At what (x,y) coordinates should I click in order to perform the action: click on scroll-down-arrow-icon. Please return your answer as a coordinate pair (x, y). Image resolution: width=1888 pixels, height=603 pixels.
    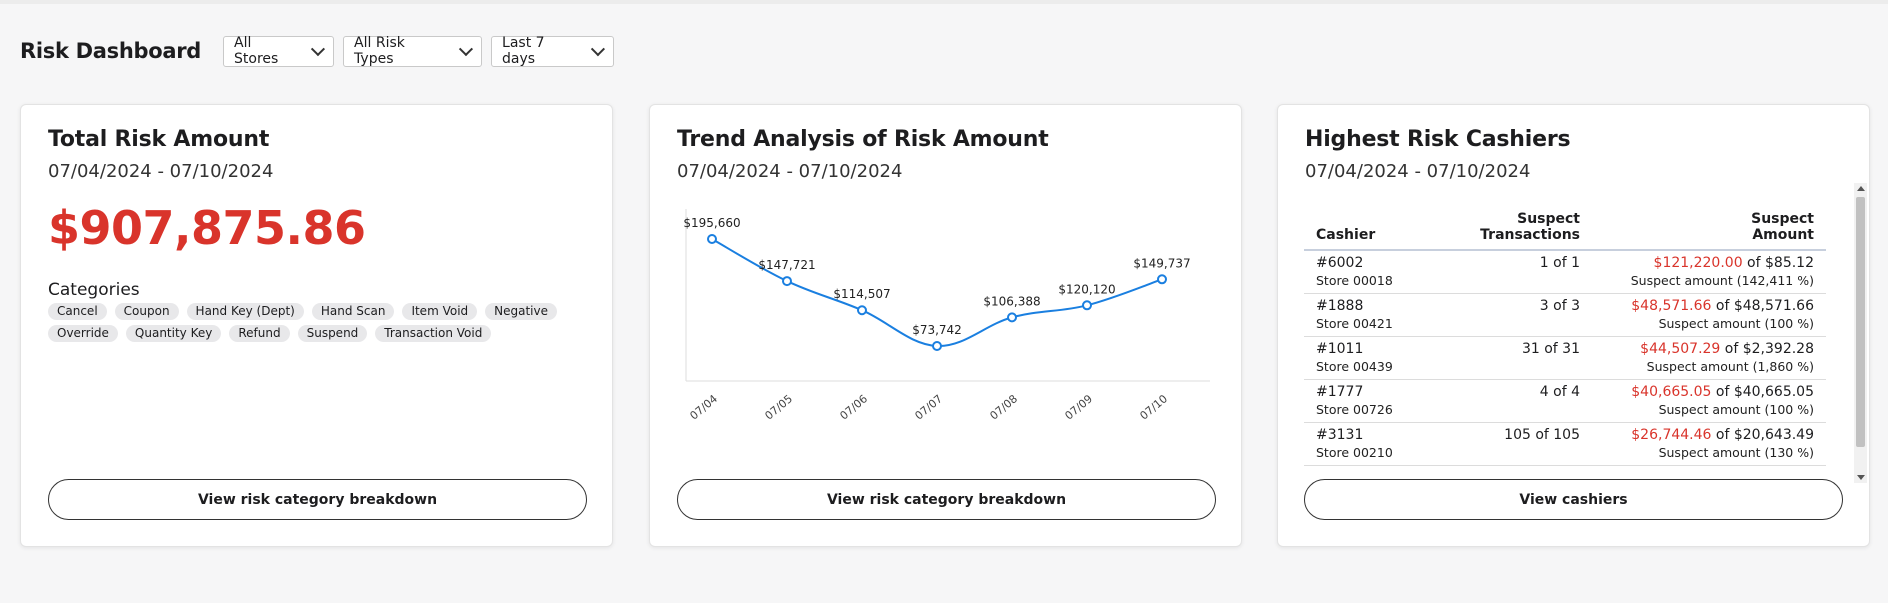
    Looking at the image, I should click on (1861, 477).